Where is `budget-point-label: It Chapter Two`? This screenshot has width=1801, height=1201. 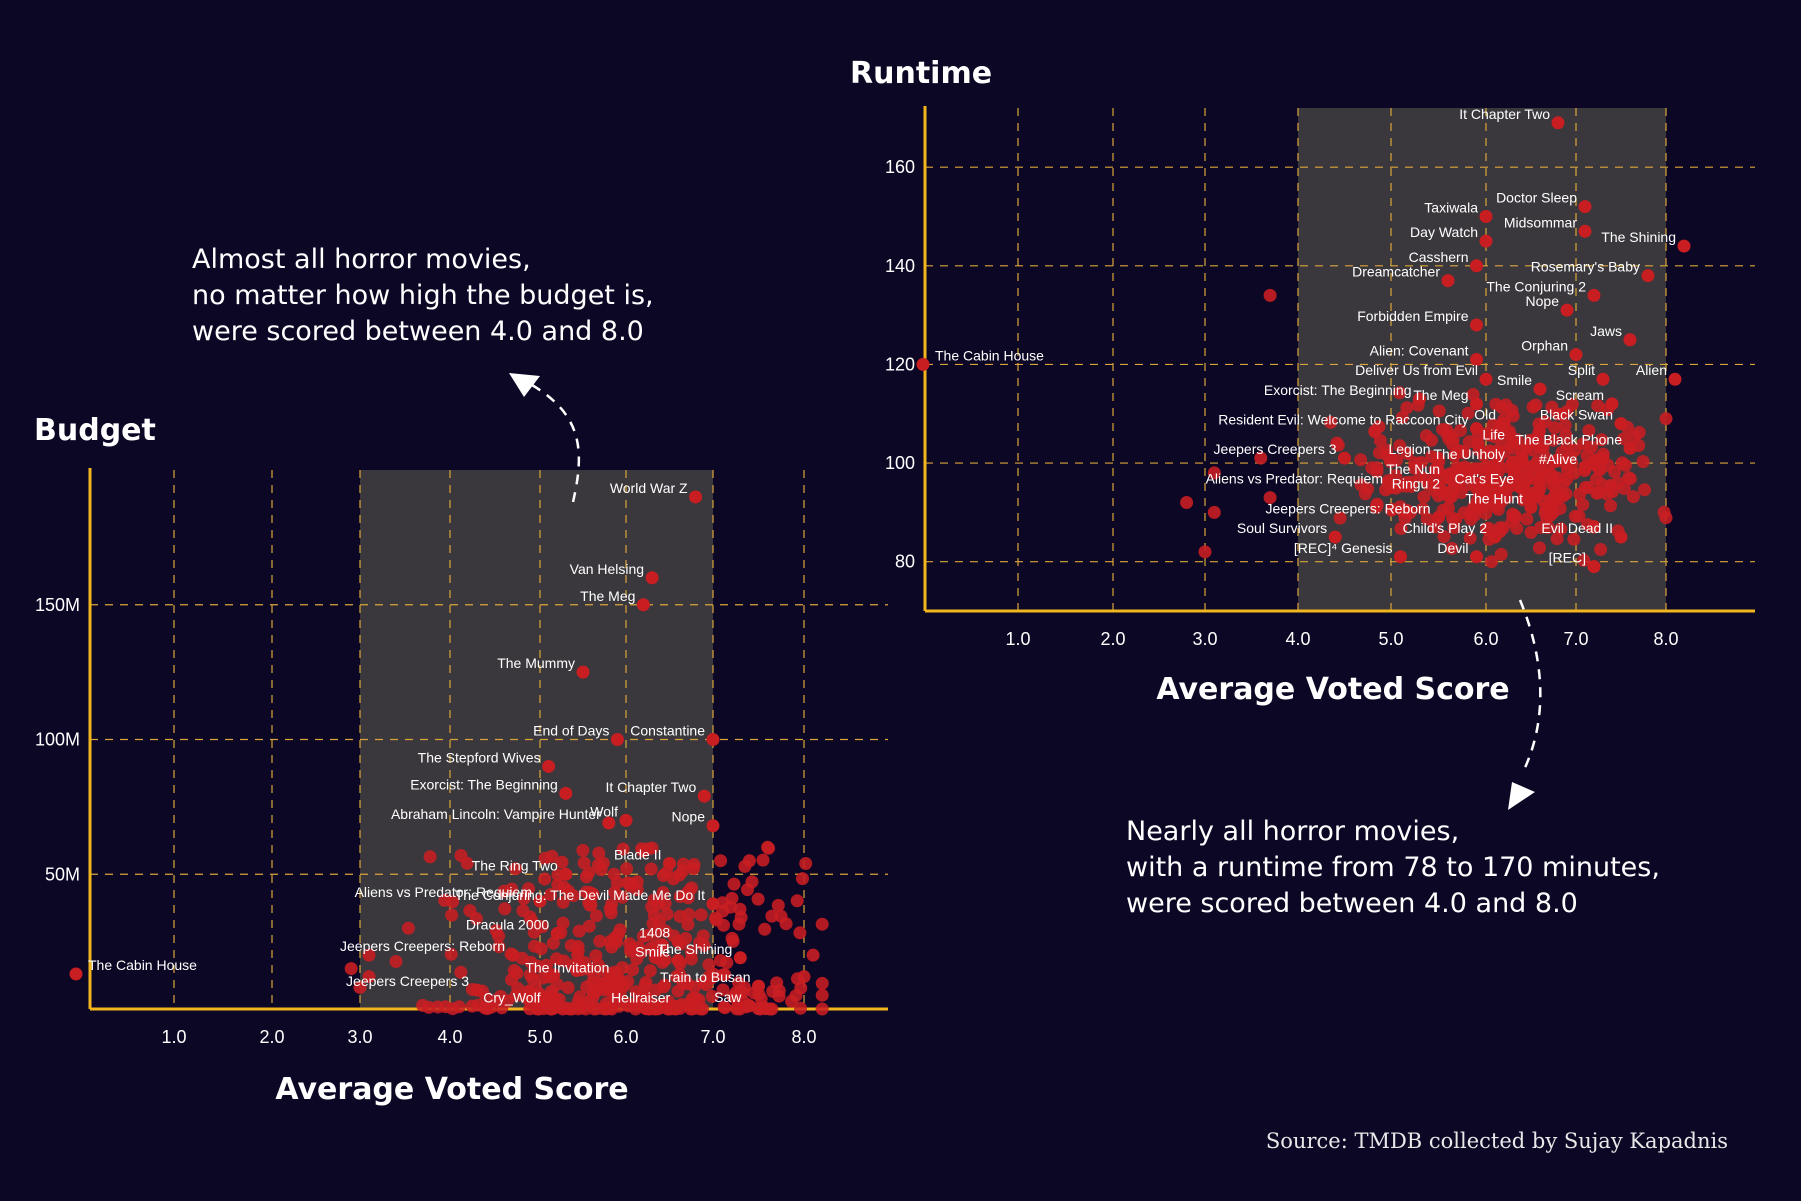
budget-point-label: It Chapter Two is located at coordinates (651, 787).